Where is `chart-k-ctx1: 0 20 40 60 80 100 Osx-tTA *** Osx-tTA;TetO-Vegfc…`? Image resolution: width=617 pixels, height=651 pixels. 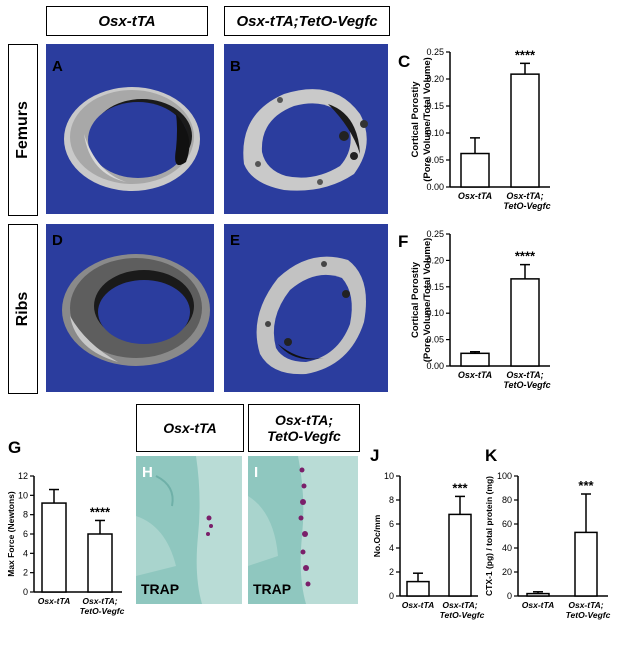
chart-k-ctx1: 0 20 40 60 80 100 Osx-tTA *** Osx-tTA;TetO-Vegfc… is located at coordinates (547, 545).